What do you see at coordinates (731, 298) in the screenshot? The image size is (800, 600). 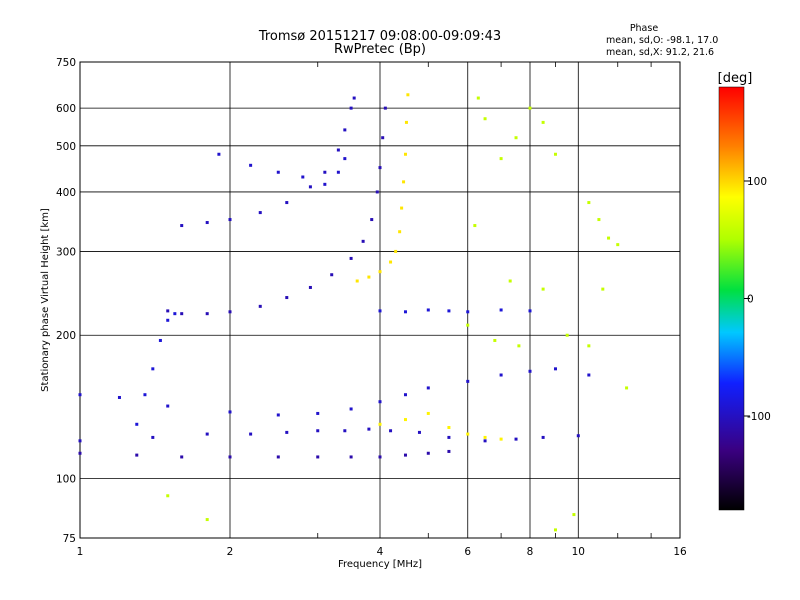 I see `colorbar` at bounding box center [731, 298].